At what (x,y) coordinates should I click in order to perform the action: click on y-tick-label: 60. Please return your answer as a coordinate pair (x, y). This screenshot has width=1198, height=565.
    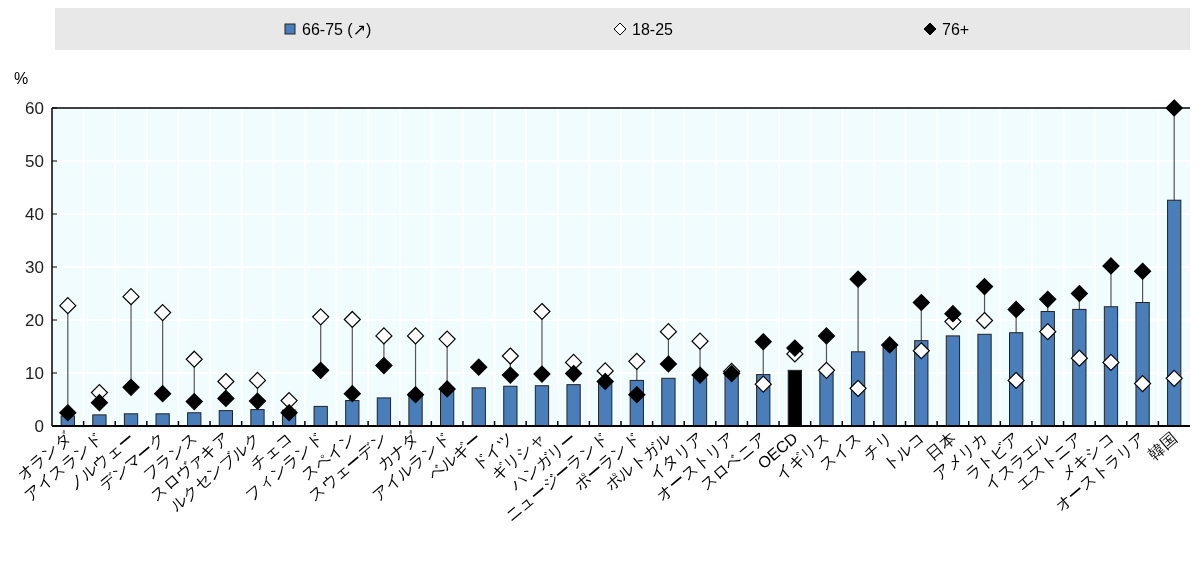
    Looking at the image, I should click on (34, 108).